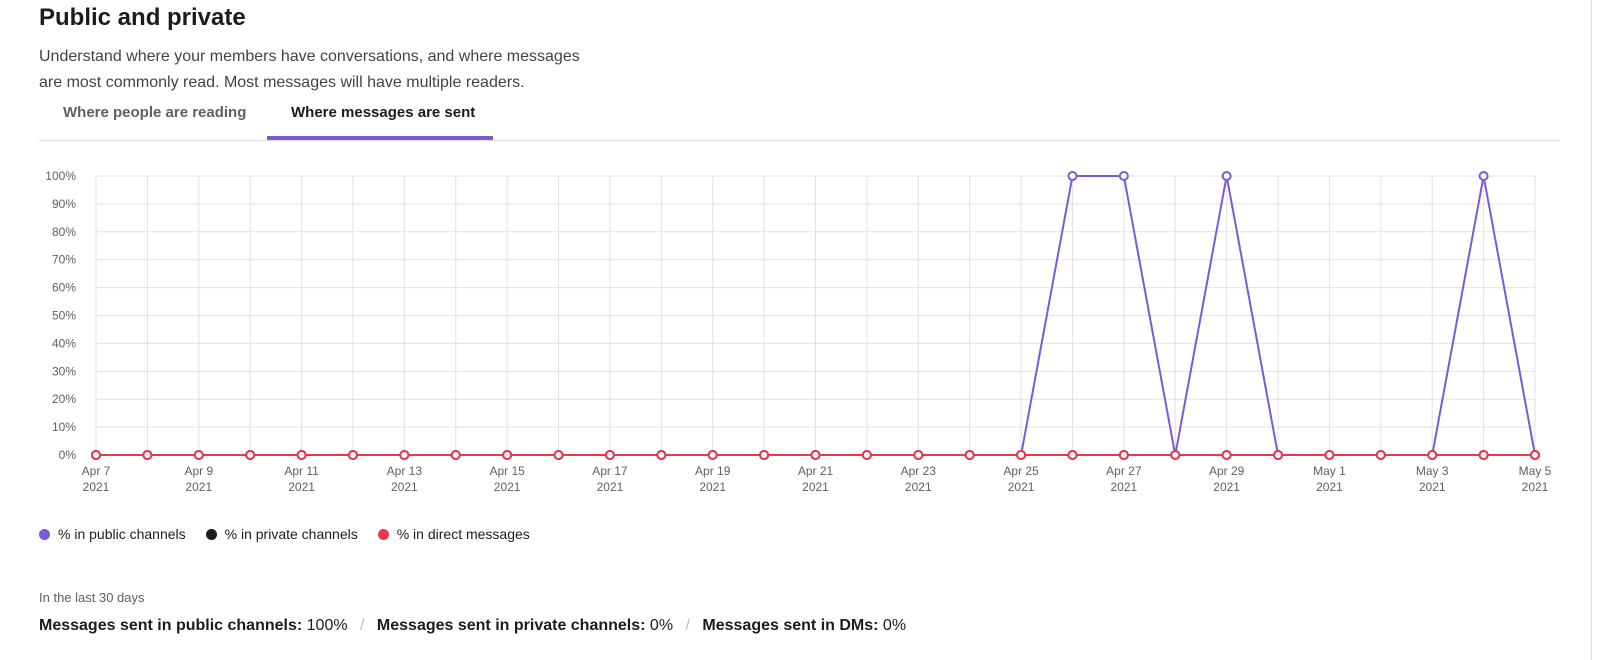  I want to click on x-tick-label: May 1, so click(1329, 471).